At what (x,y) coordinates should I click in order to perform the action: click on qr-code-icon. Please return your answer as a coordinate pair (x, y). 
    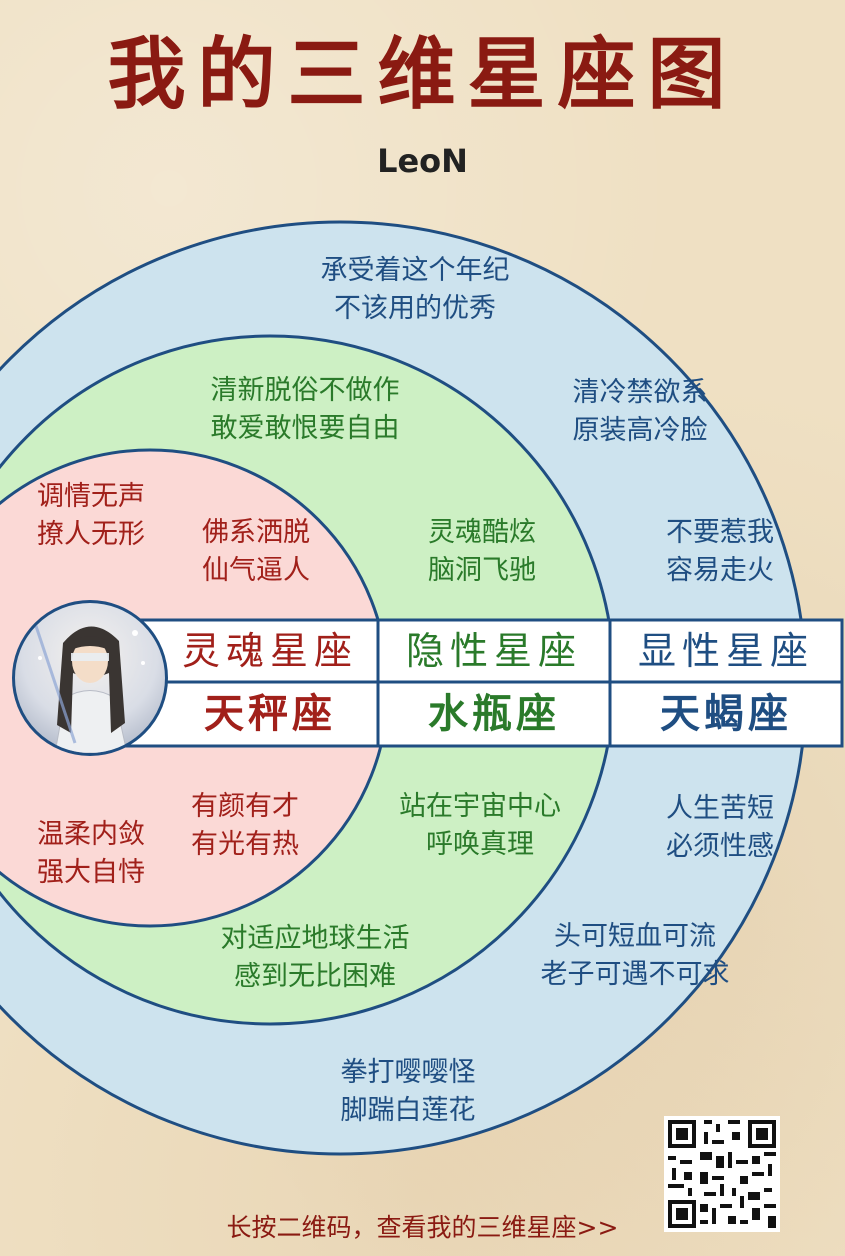
    Looking at the image, I should click on (722, 1174).